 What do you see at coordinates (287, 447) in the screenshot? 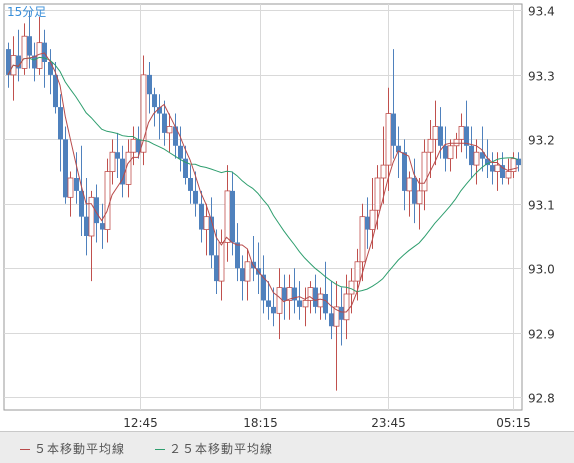
I see `legend-bar: ５本移動平均線 ２５本移動平均線` at bounding box center [287, 447].